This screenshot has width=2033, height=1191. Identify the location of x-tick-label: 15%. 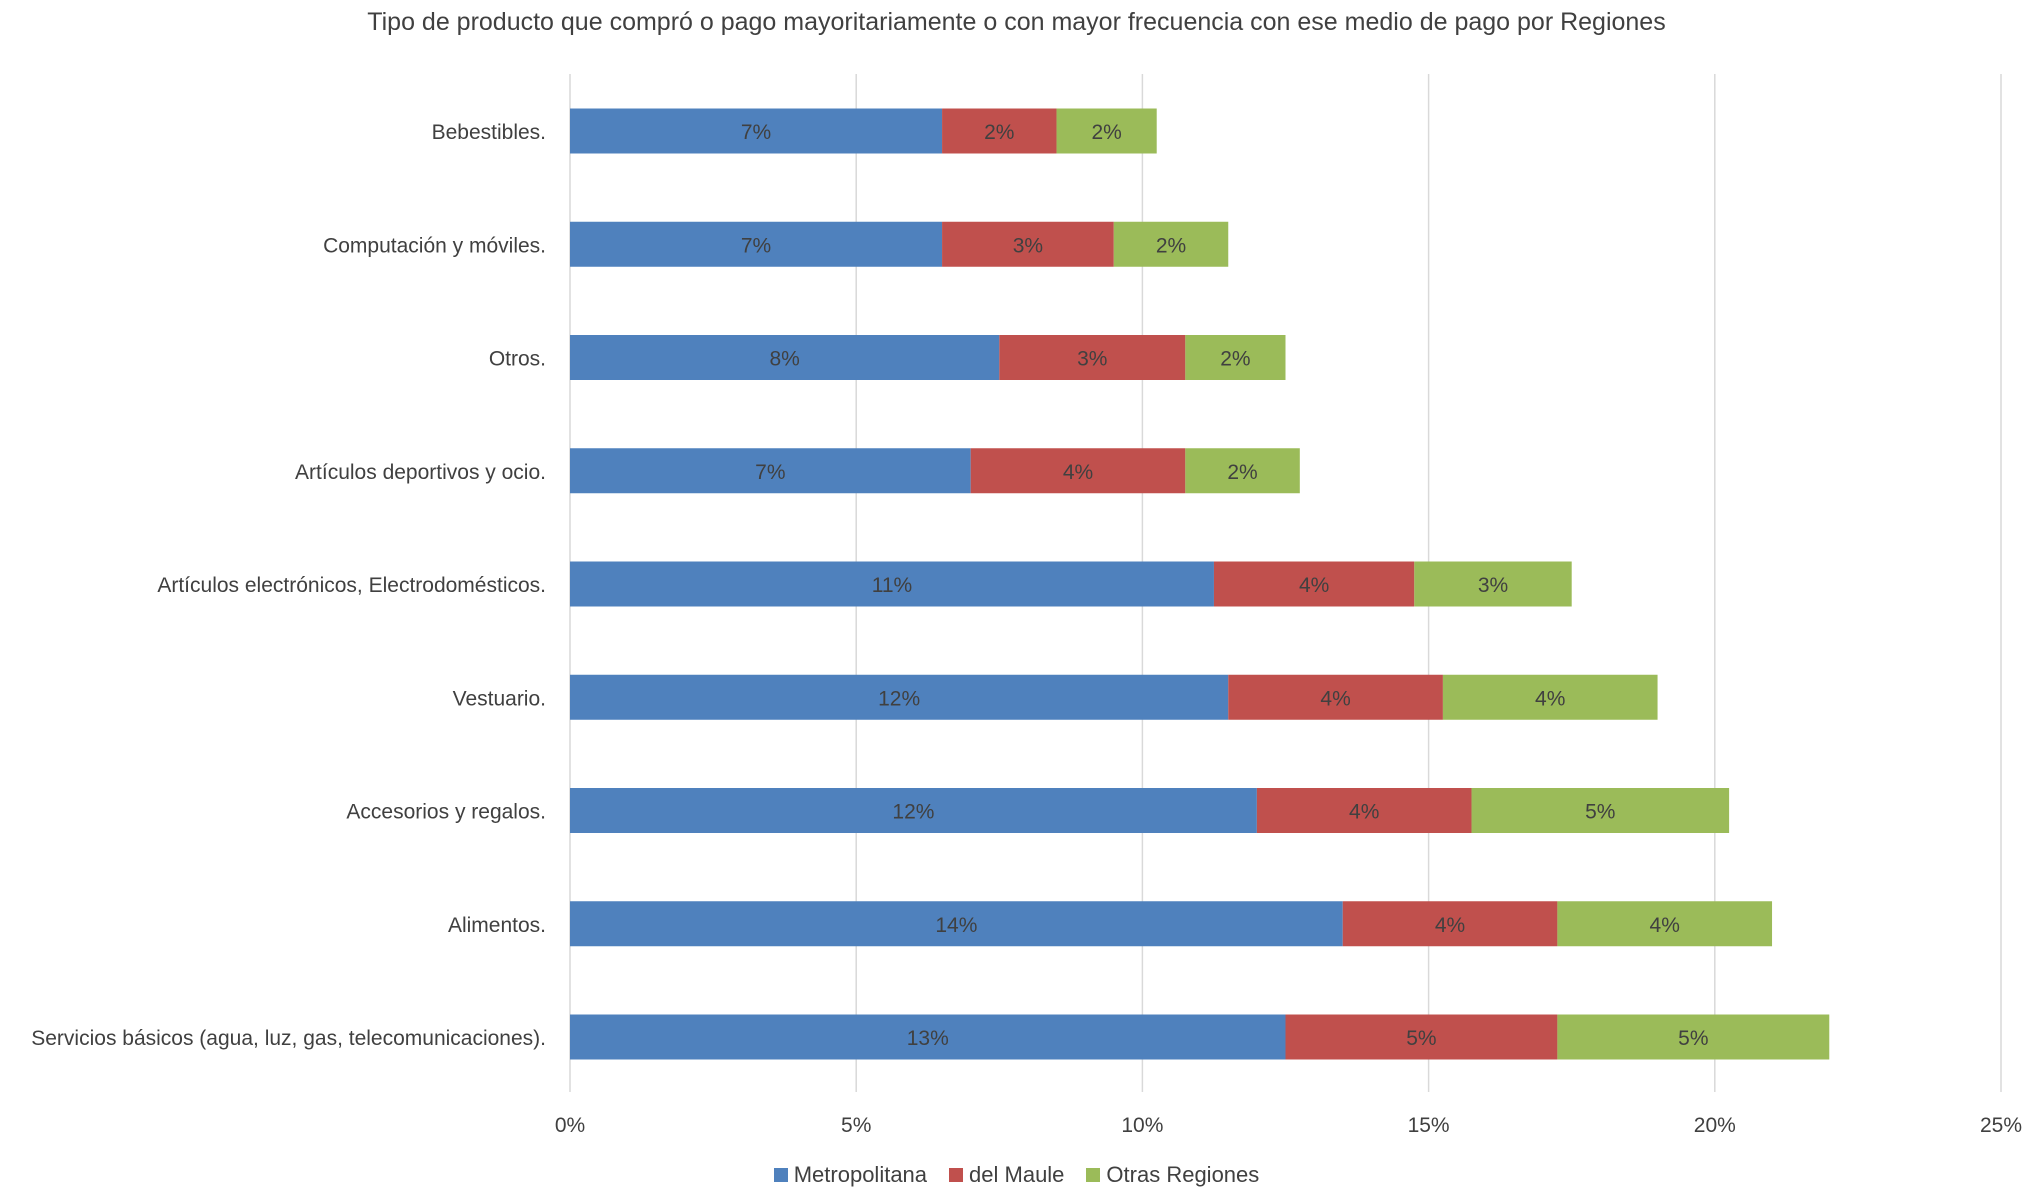
(1429, 1125).